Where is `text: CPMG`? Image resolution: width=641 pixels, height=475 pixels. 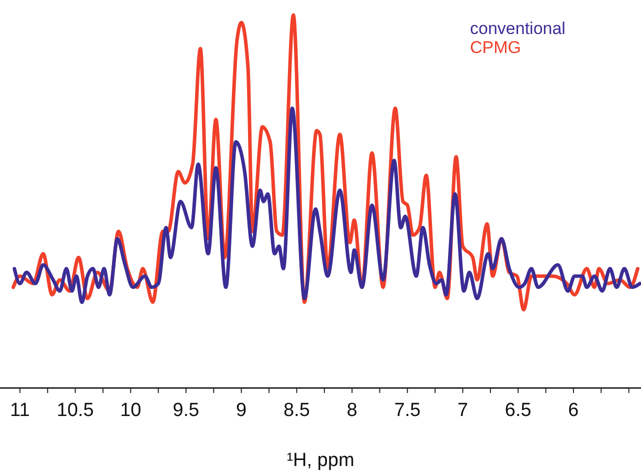
text: CPMG is located at coordinates (495, 47).